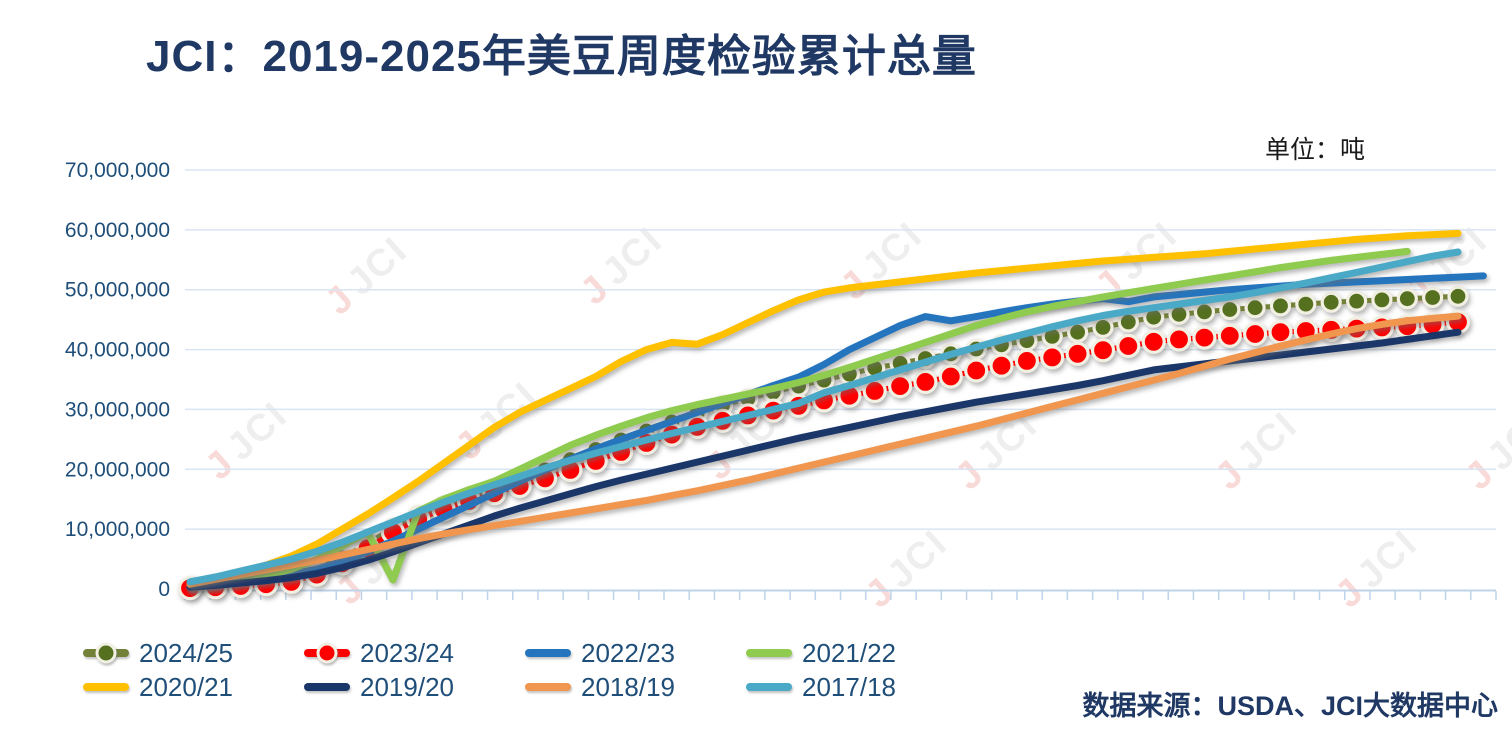 This screenshot has width=1512, height=740. Describe the element at coordinates (117, 409) in the screenshot. I see `y-tick-label: 30,000,000` at that location.